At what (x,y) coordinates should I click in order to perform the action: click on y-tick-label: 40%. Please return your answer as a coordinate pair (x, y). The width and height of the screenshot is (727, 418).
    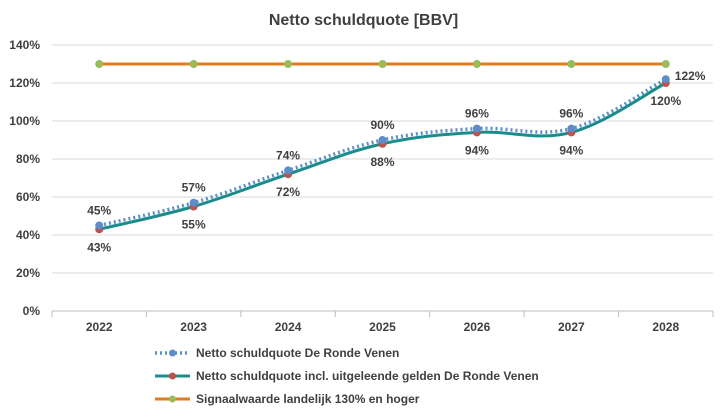
    Looking at the image, I should click on (28, 235).